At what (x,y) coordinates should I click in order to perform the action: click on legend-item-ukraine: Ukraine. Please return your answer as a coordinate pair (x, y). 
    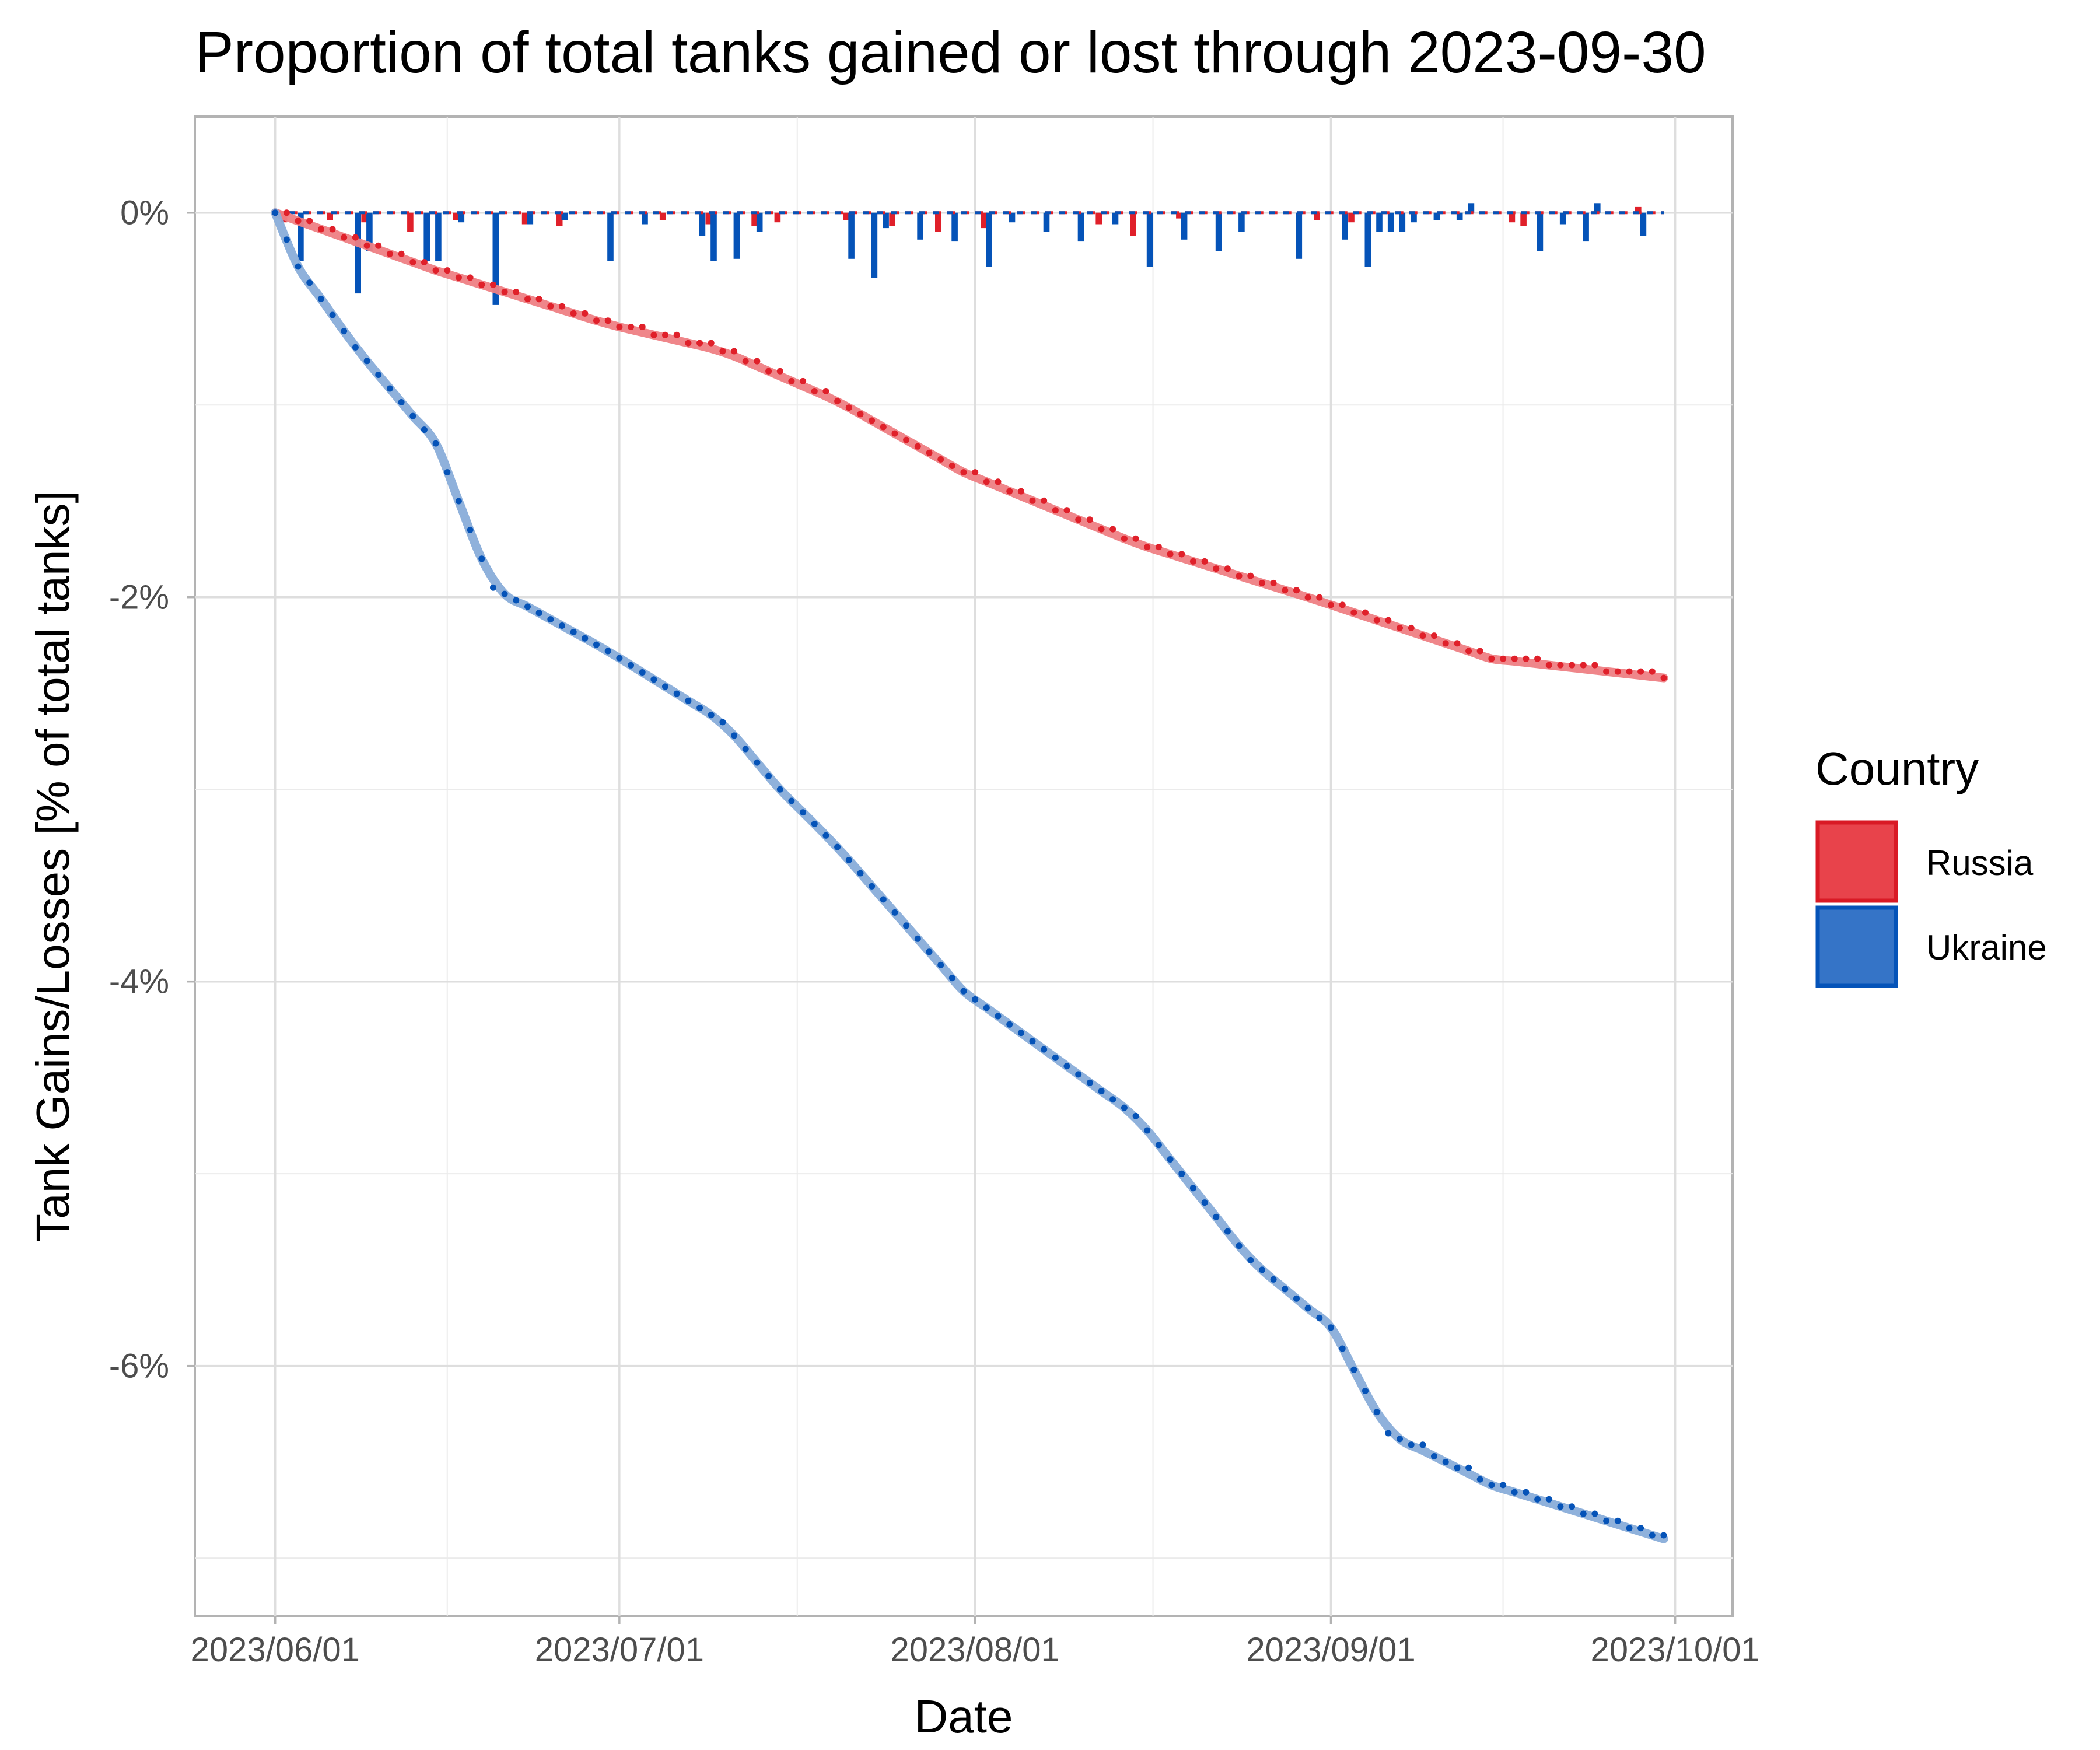
    Looking at the image, I should click on (1931, 946).